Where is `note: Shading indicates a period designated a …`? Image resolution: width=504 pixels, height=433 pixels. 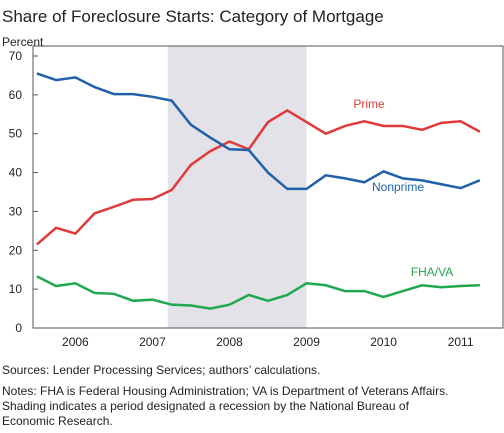
note: Shading indicates a period designated a … is located at coordinates (206, 406).